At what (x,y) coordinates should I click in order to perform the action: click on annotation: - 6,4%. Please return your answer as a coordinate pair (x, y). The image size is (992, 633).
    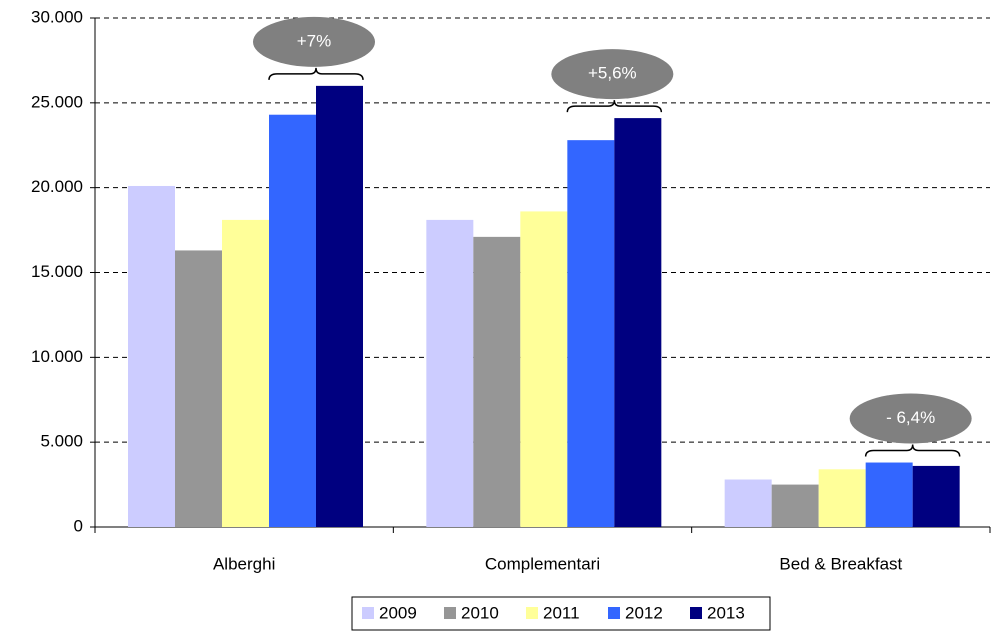
    Looking at the image, I should click on (910, 417).